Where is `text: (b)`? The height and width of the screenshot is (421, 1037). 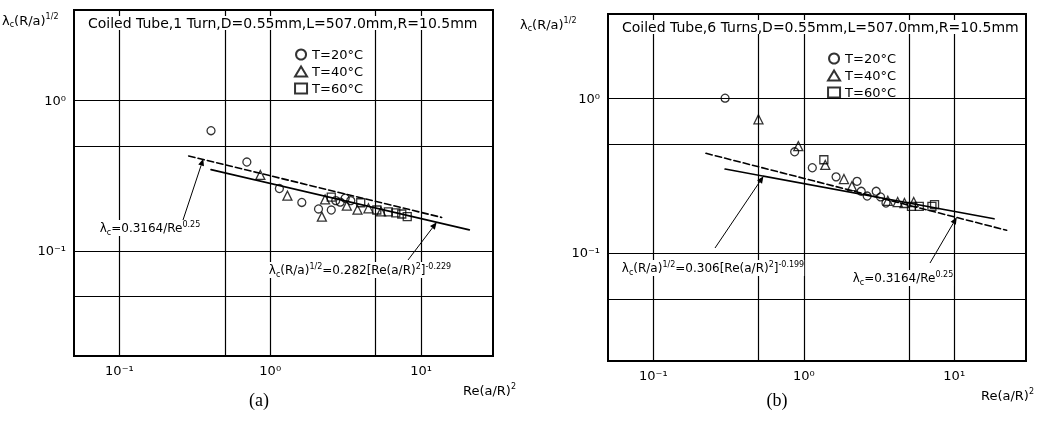
text: (b) is located at coordinates (777, 400).